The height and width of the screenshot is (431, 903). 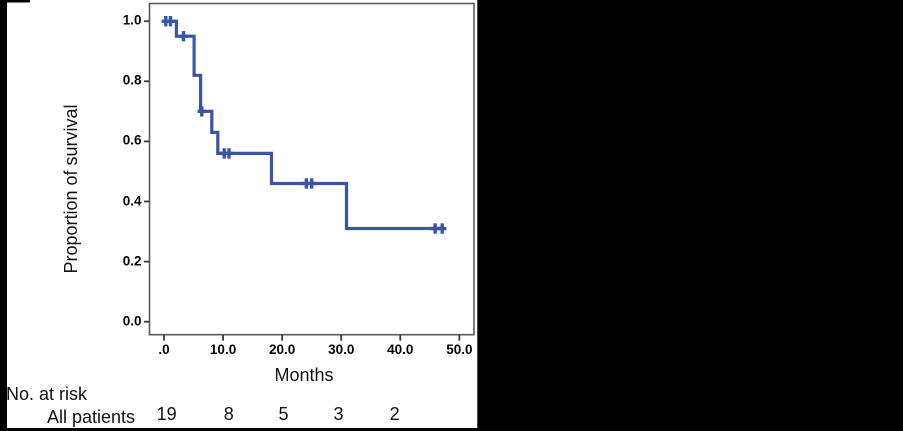 I want to click on risk-count: 8, so click(x=228, y=414).